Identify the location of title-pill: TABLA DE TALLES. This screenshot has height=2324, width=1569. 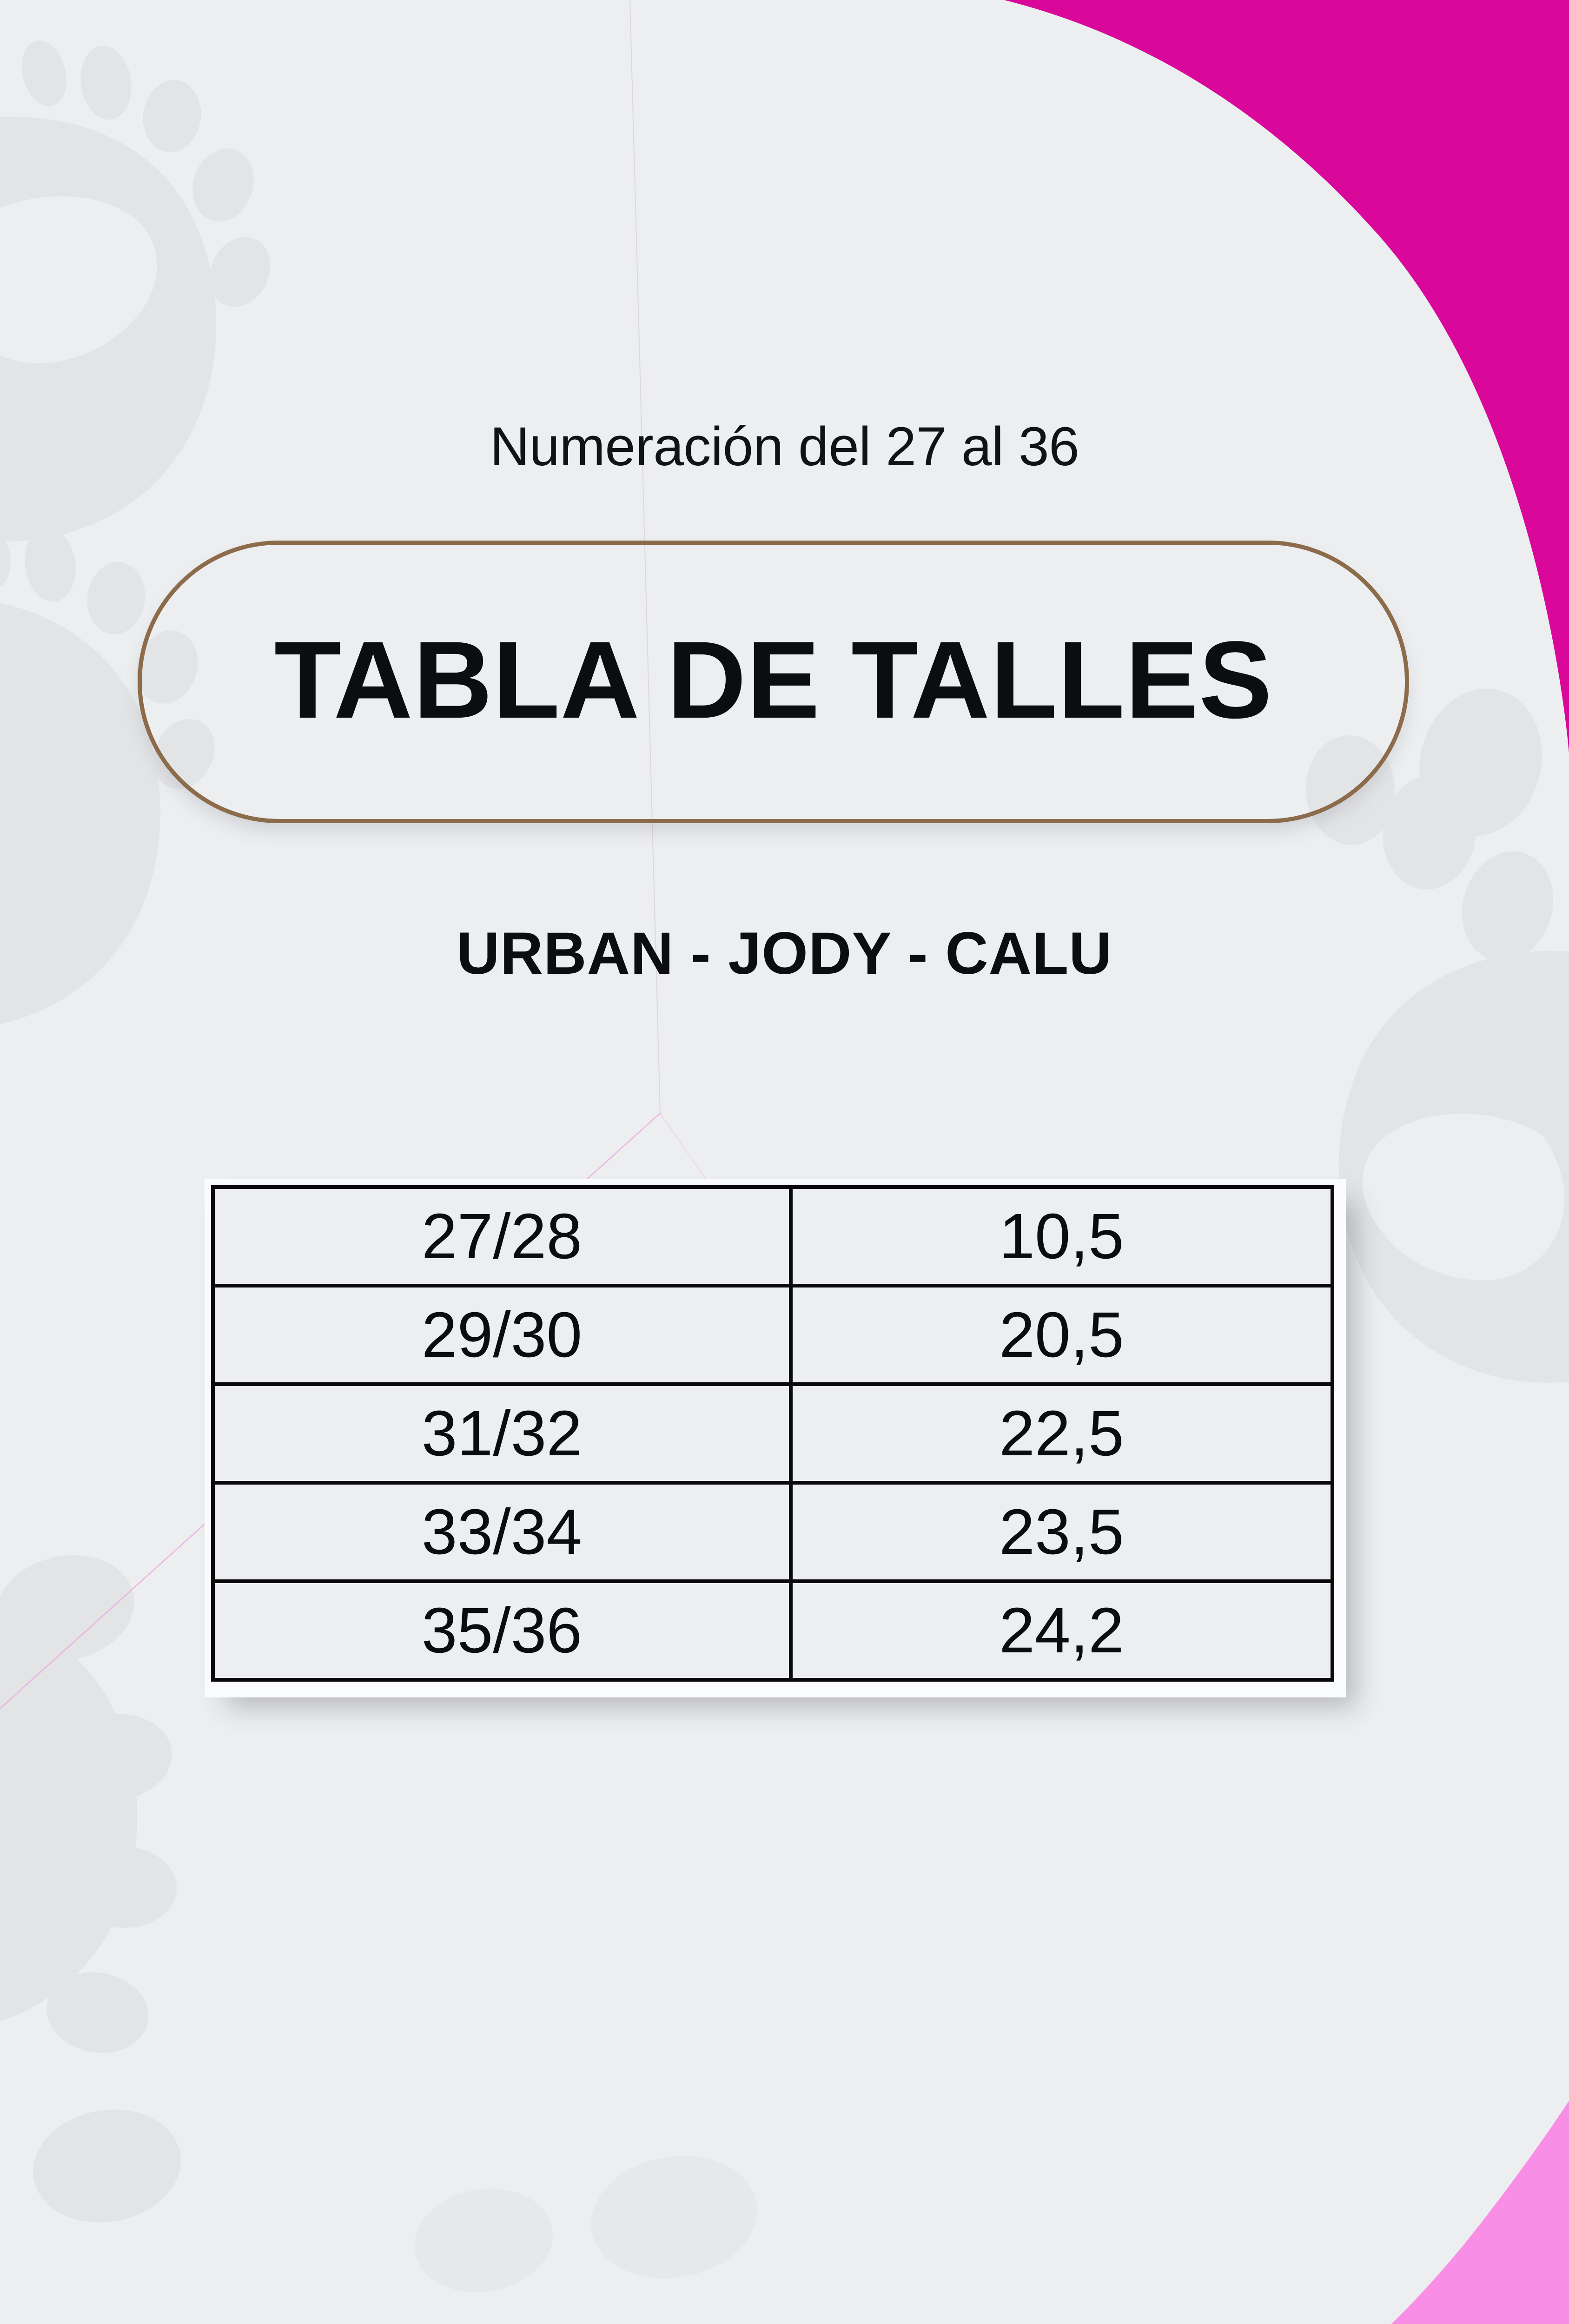
(773, 682).